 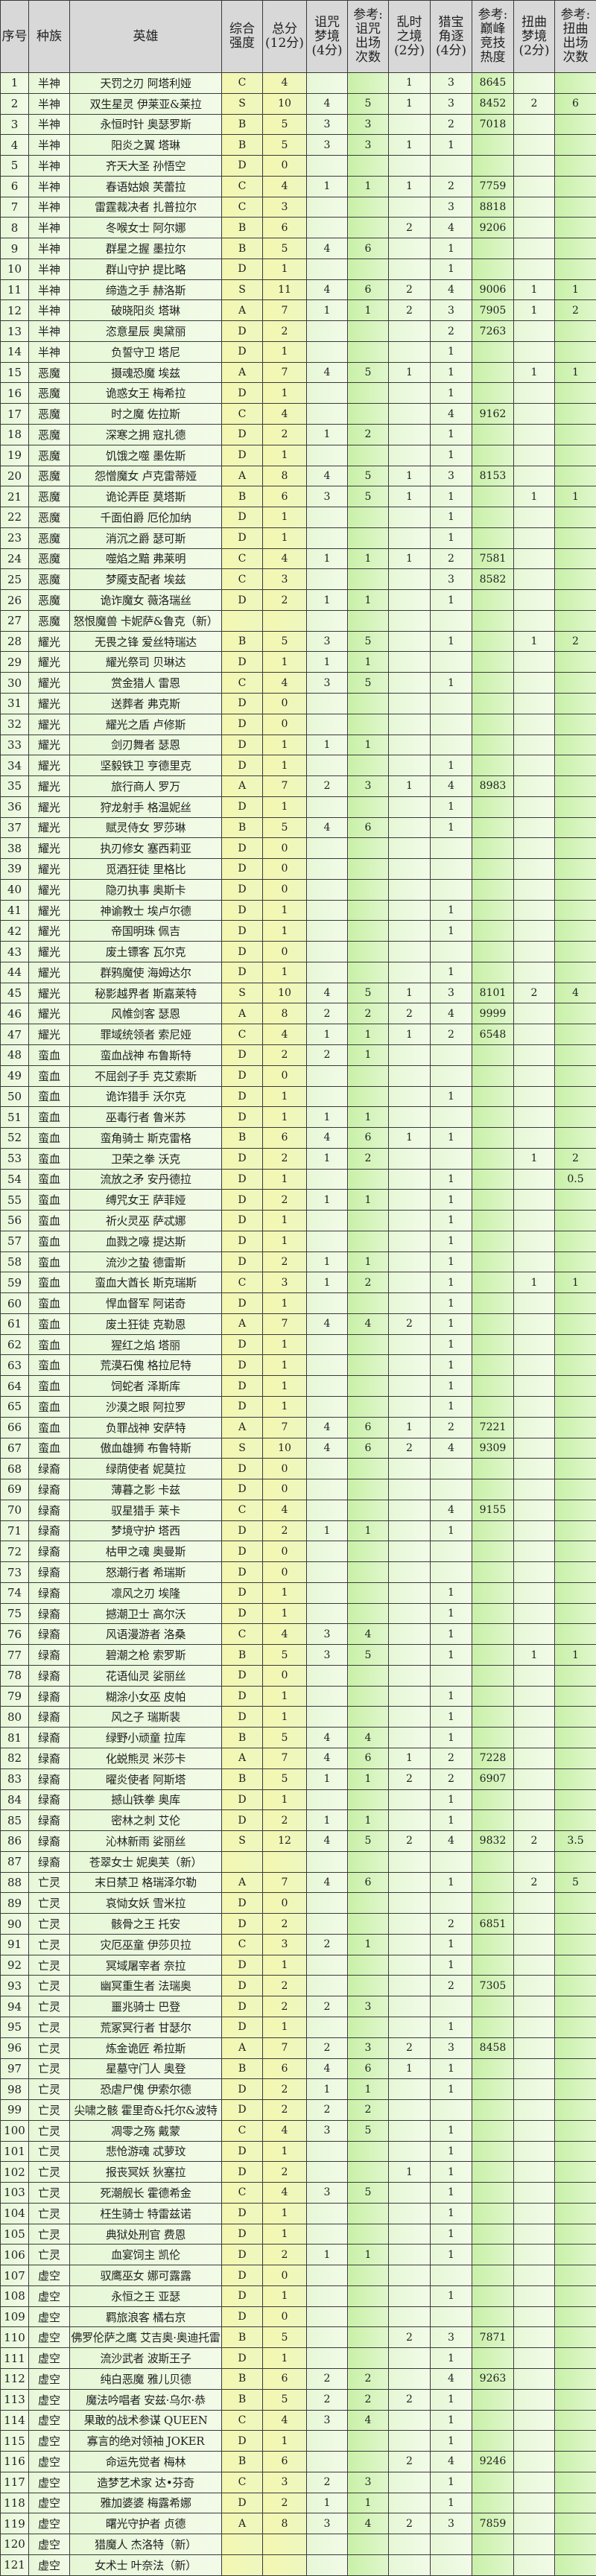 I want to click on cell-index: 107, so click(x=15, y=2276).